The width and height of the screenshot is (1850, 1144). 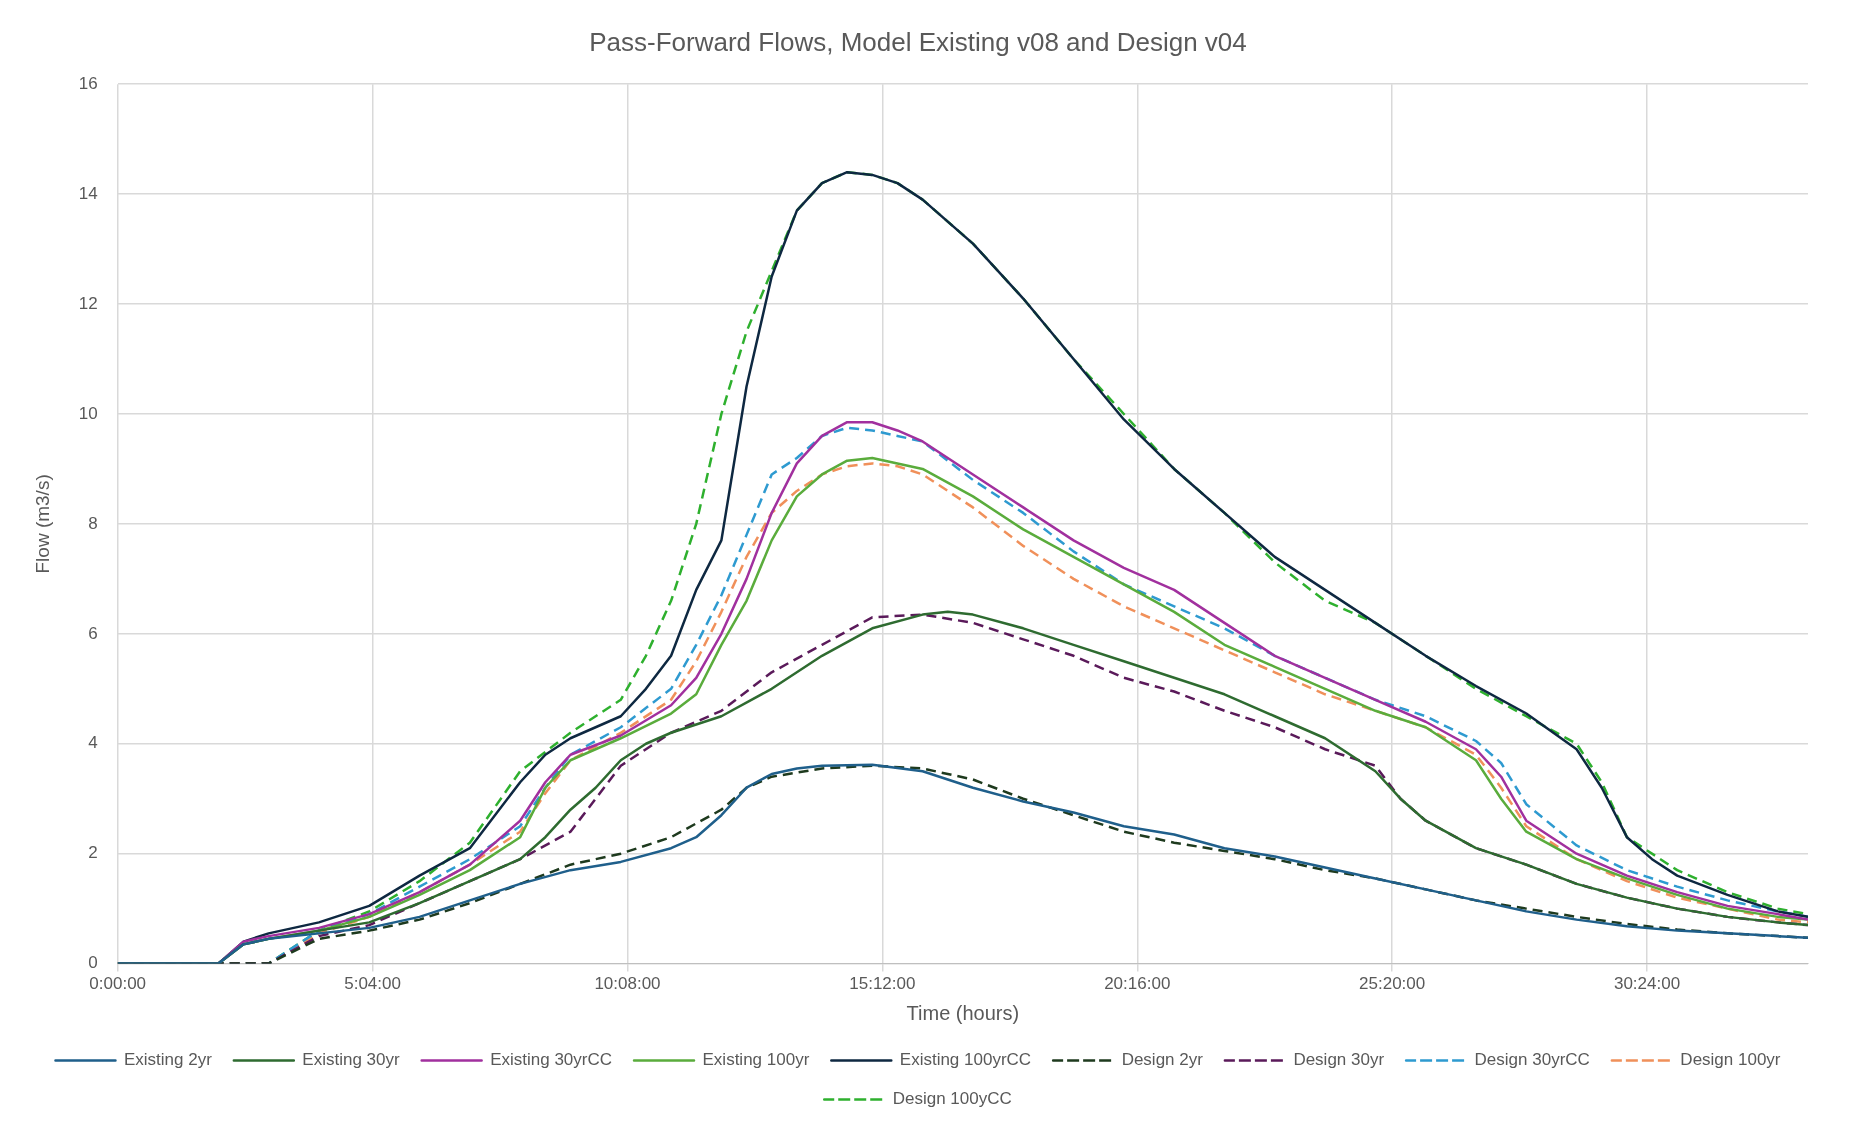 What do you see at coordinates (963, 1012) in the screenshot?
I see `x-axis-title: Time (hours)` at bounding box center [963, 1012].